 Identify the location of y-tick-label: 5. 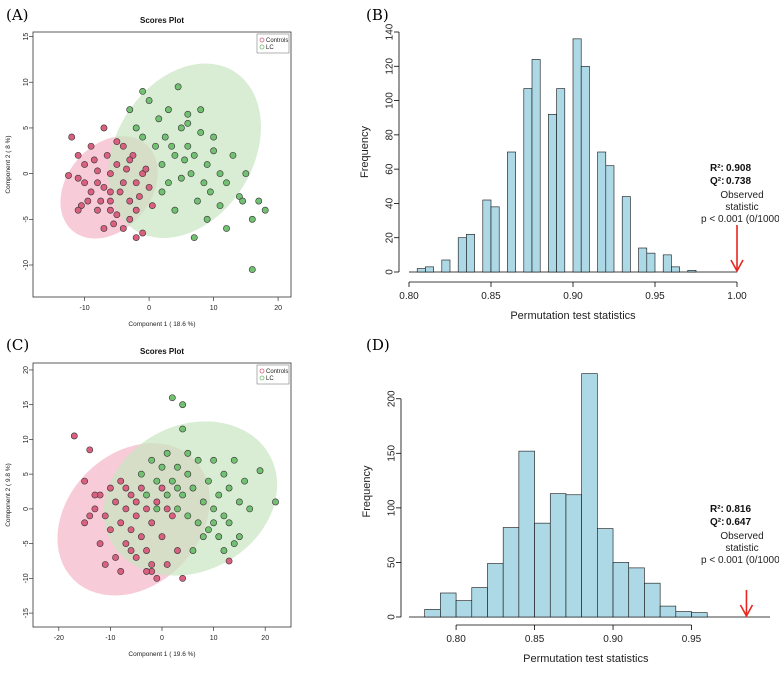
(26, 474).